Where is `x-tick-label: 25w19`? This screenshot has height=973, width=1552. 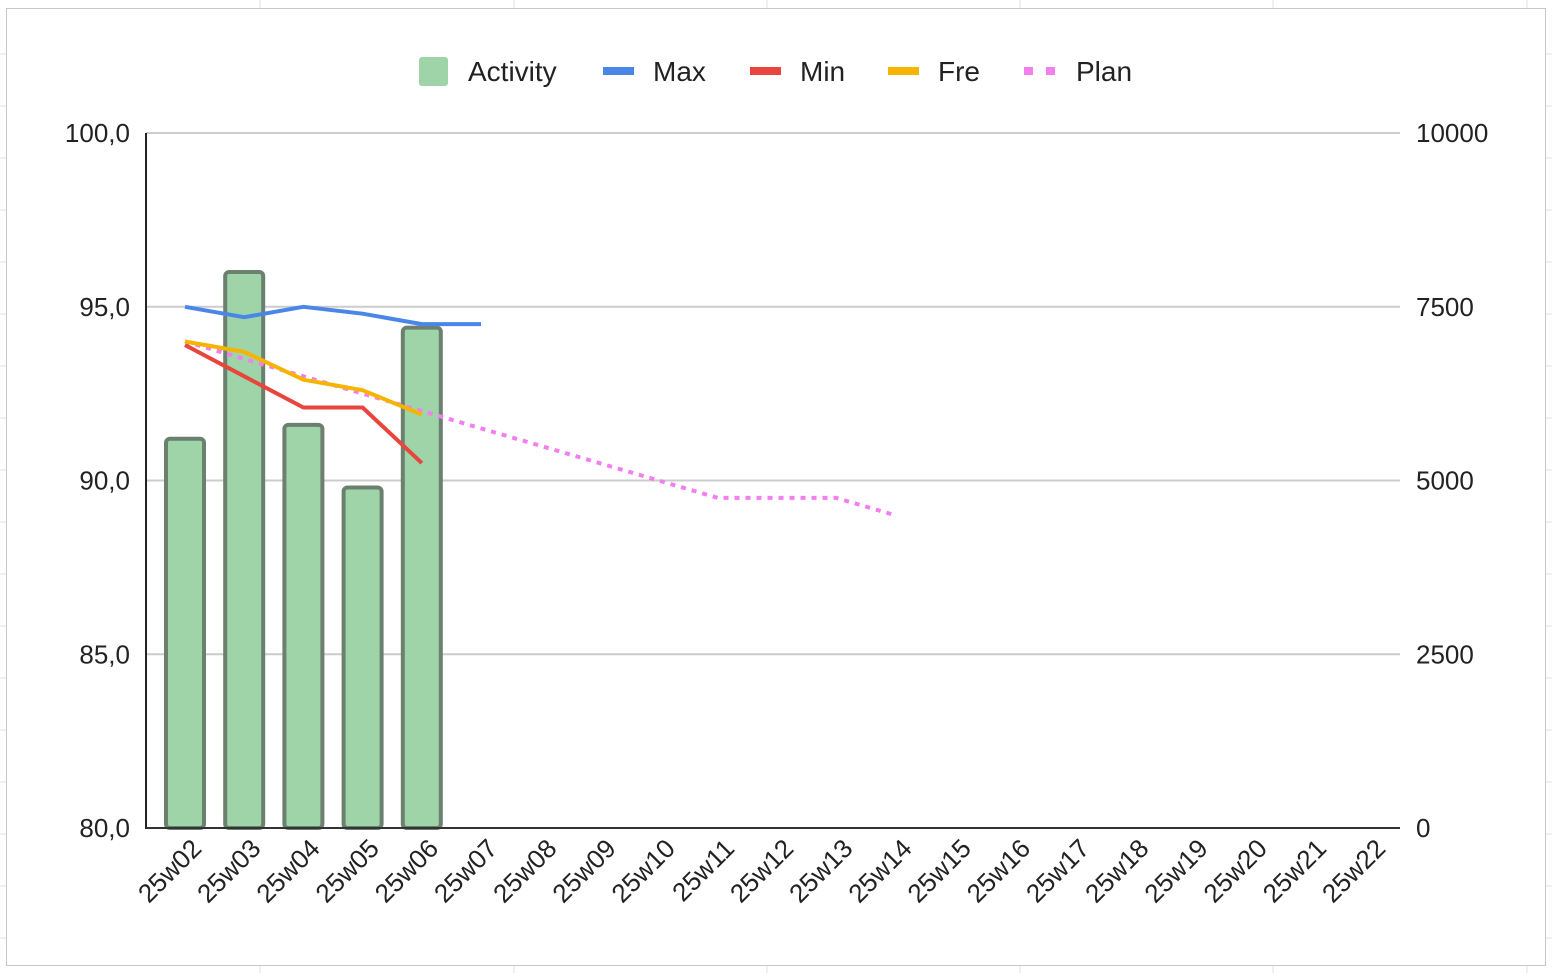 x-tick-label: 25w19 is located at coordinates (1175, 870).